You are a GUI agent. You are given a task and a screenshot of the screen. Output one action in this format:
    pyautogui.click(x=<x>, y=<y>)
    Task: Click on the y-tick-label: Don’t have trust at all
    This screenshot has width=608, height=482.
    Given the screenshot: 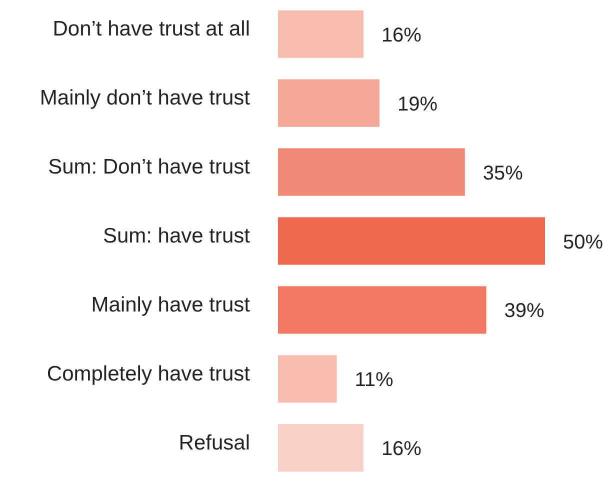 What is the action you would take?
    pyautogui.click(x=151, y=29)
    